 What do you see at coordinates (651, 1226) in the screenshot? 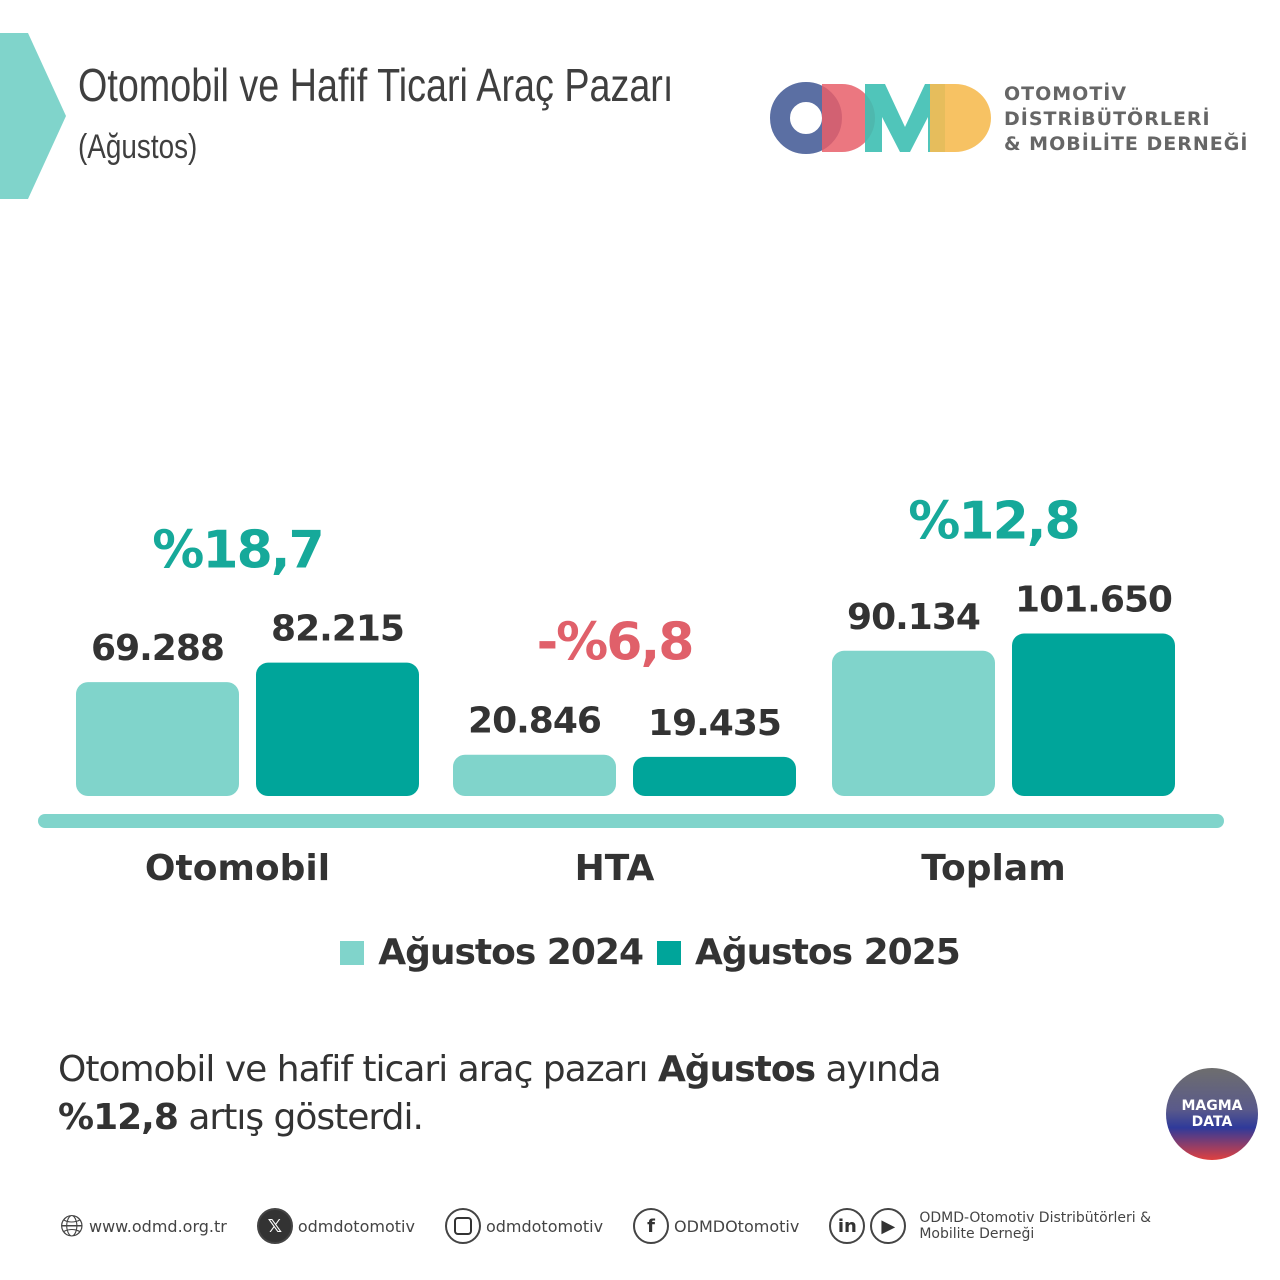
I see `facebook-icon: f` at bounding box center [651, 1226].